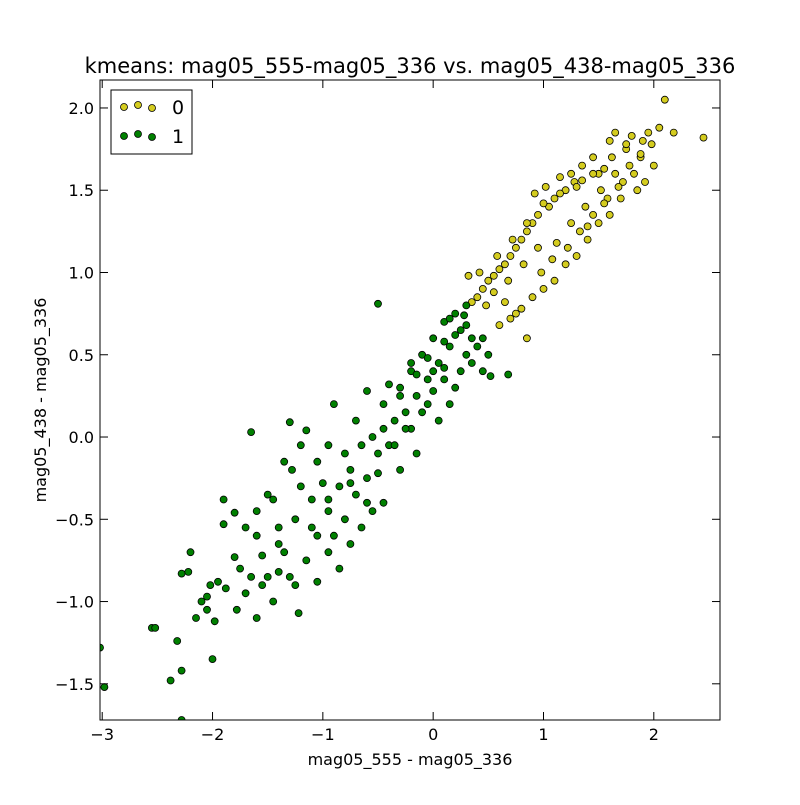  Describe the element at coordinates (543, 734) in the screenshot. I see `x-tick-label: 1` at that location.